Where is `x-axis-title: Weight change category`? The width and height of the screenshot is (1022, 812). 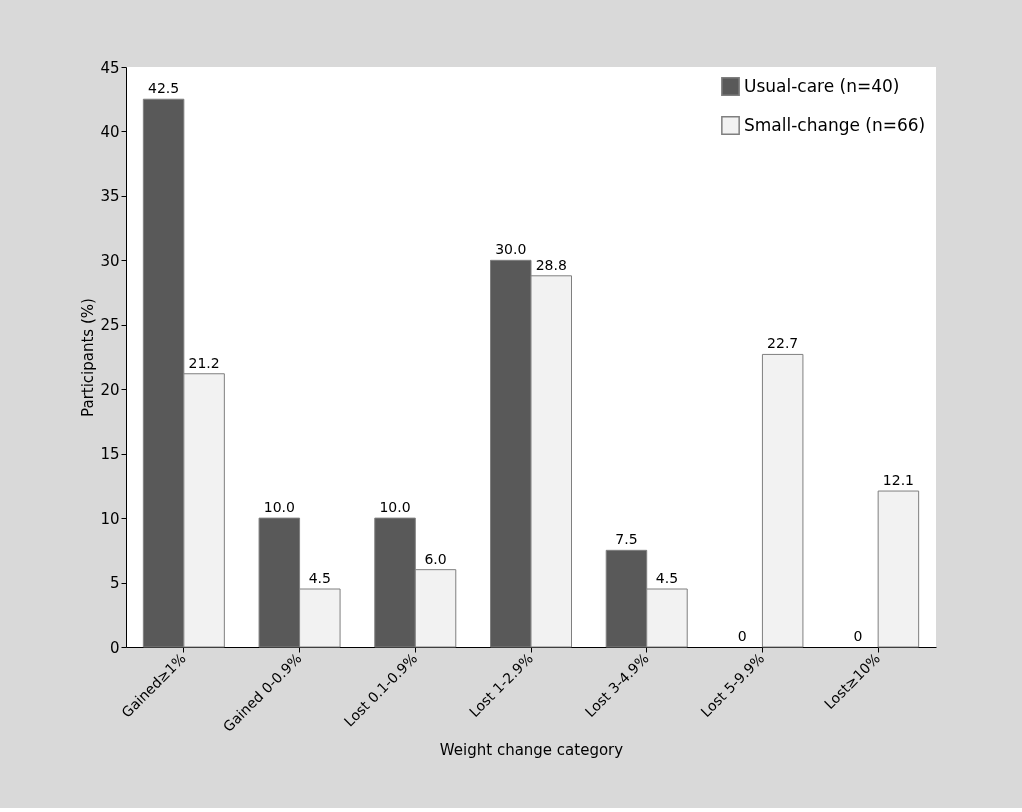
x-axis-title: Weight change category is located at coordinates (531, 749).